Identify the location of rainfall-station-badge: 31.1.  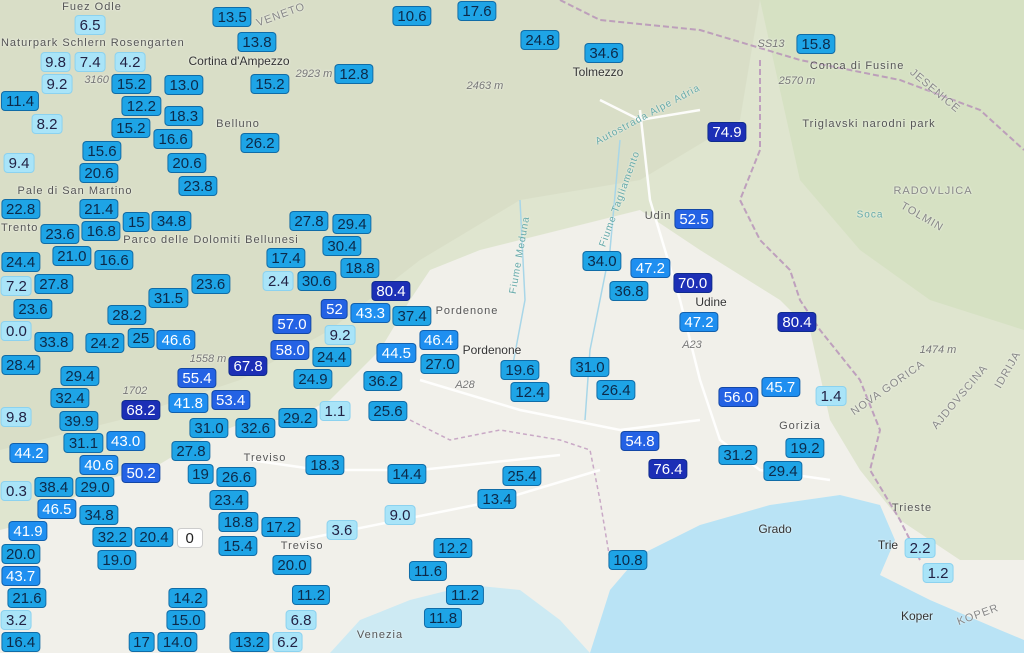
(83, 442).